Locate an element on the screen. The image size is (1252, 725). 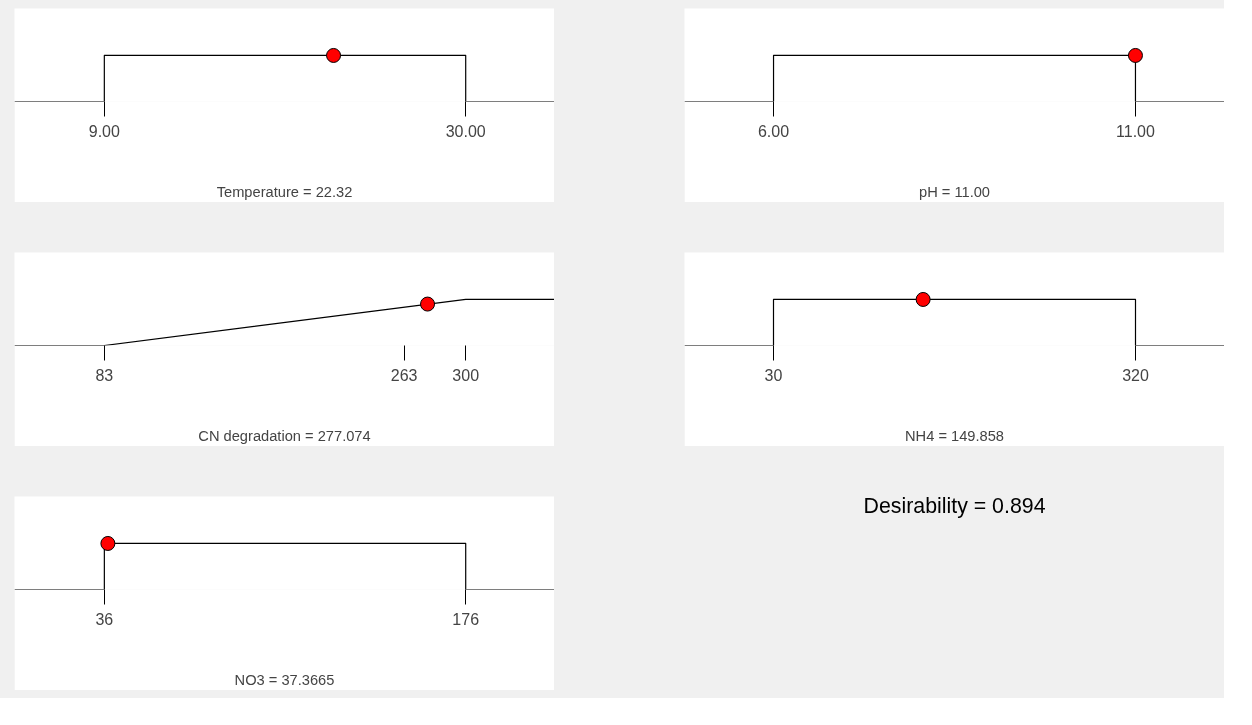
text: Desirability = 0.894 is located at coordinates (954, 505).